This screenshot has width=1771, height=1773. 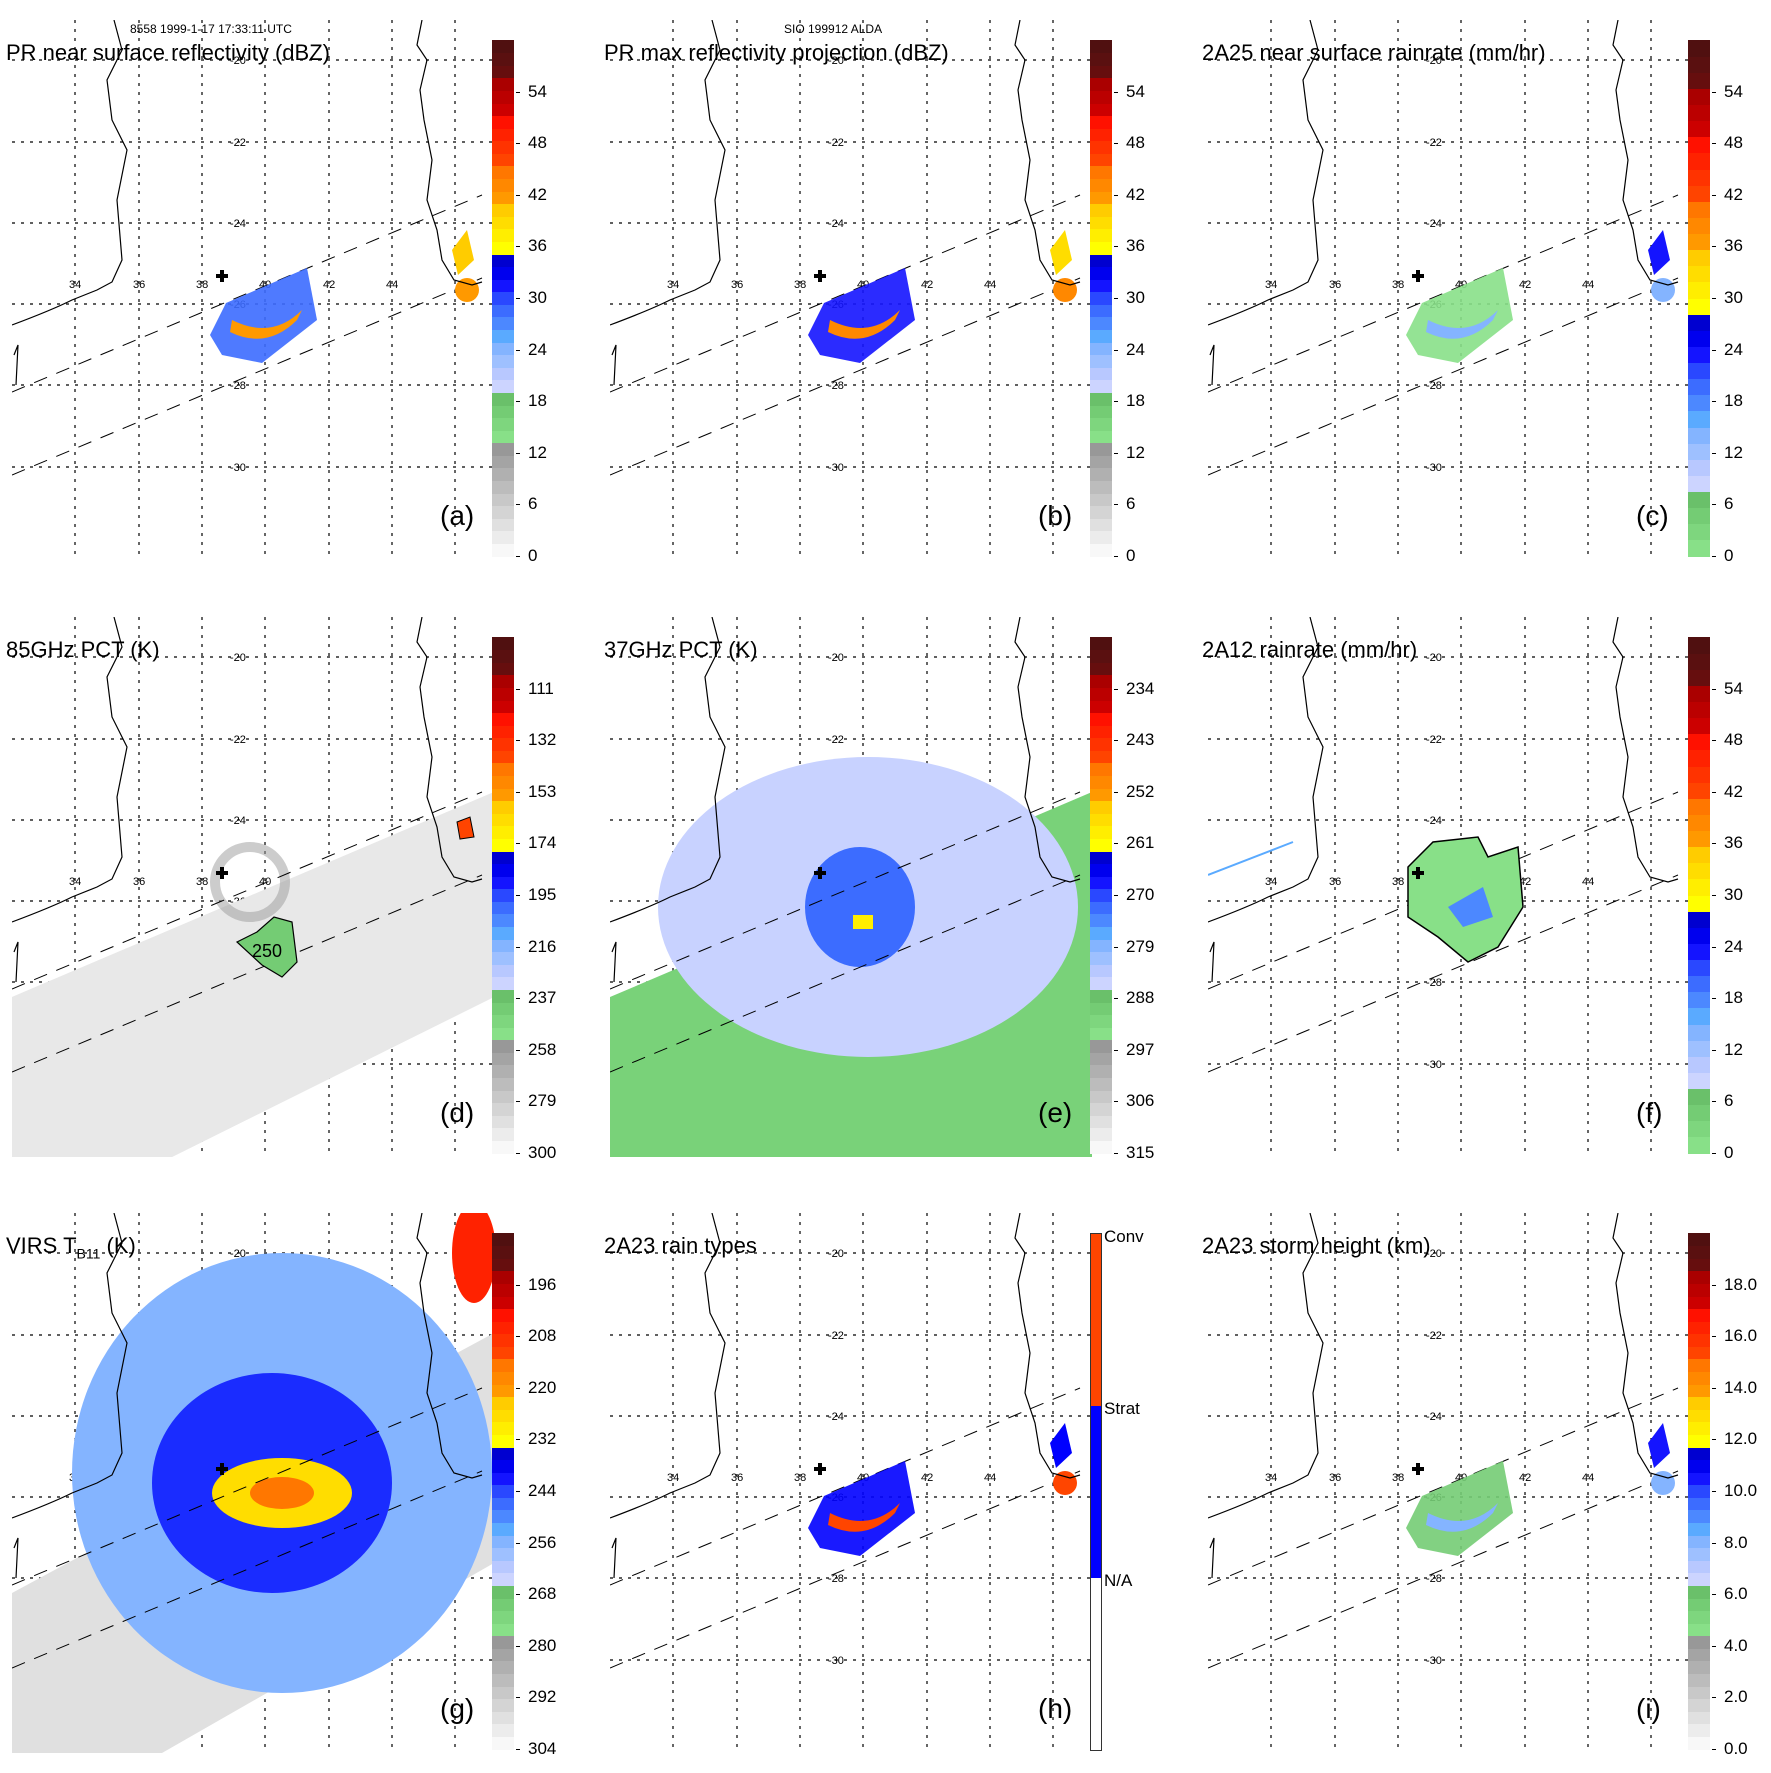 What do you see at coordinates (503, 1491) in the screenshot?
I see `colorbar` at bounding box center [503, 1491].